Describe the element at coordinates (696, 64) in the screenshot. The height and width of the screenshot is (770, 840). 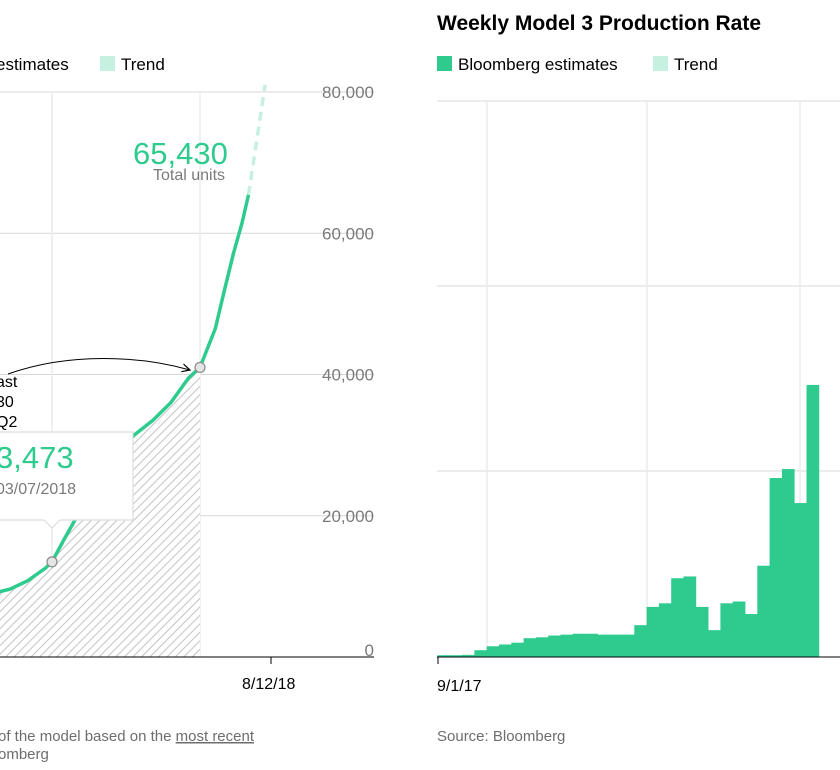
I see `right-legend-trend-label: Trend` at that location.